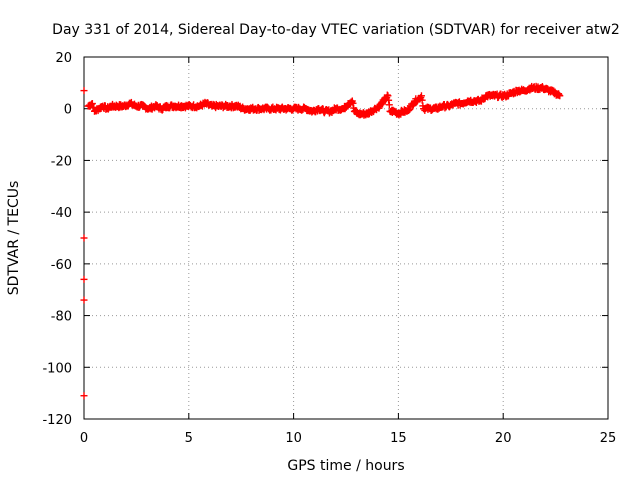 The image size is (640, 480). Describe the element at coordinates (57, 368) in the screenshot. I see `y-tick-label: -100` at that location.